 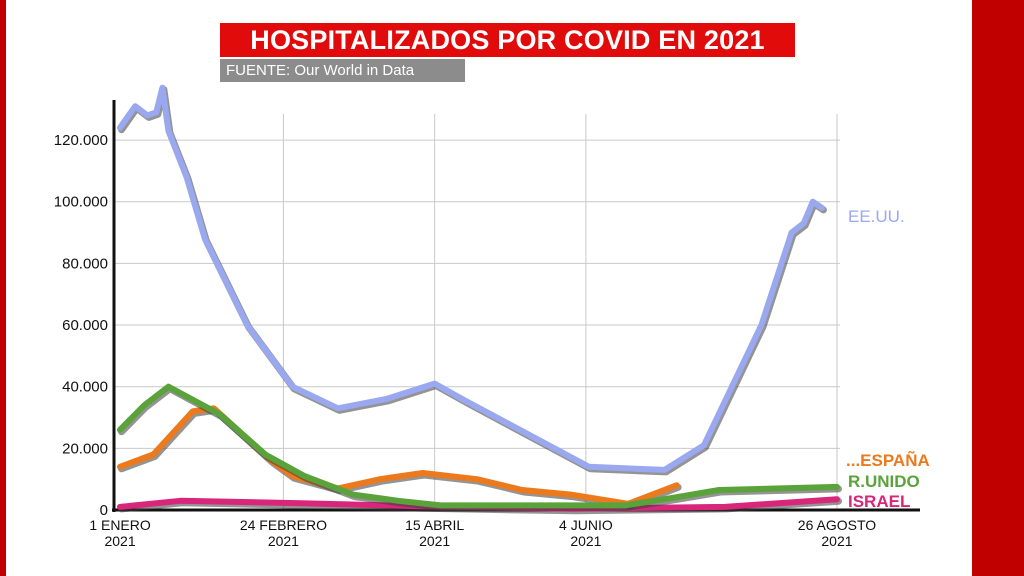 What do you see at coordinates (888, 460) in the screenshot?
I see `series-label: ...ESPAÑA` at bounding box center [888, 460].